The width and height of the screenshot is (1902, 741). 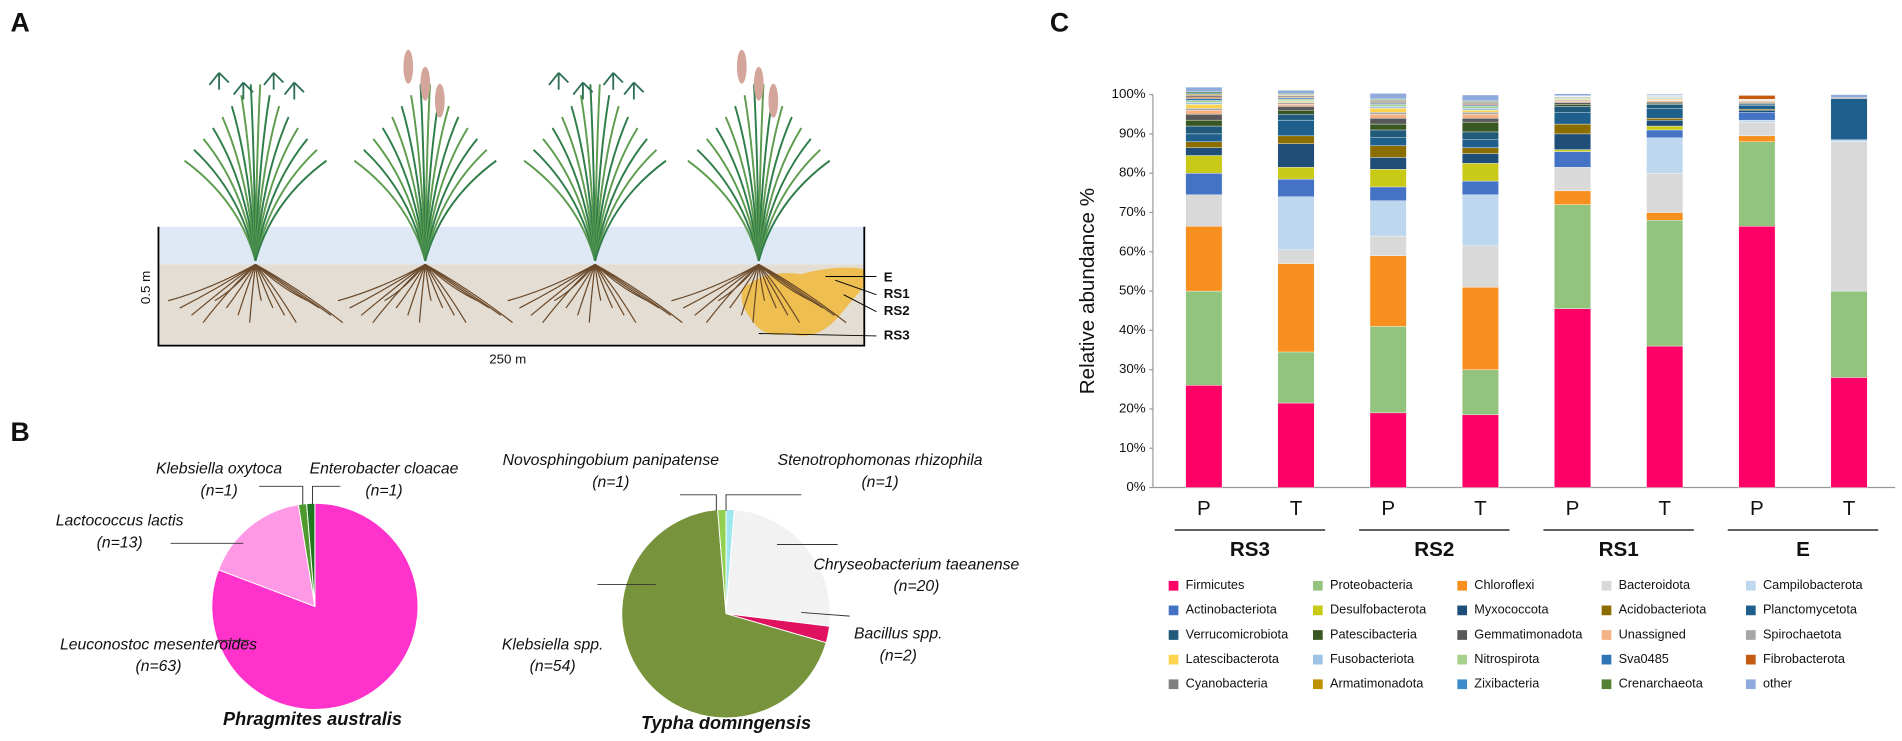 What do you see at coordinates (897, 334) in the screenshot?
I see `zone-label: RS3` at bounding box center [897, 334].